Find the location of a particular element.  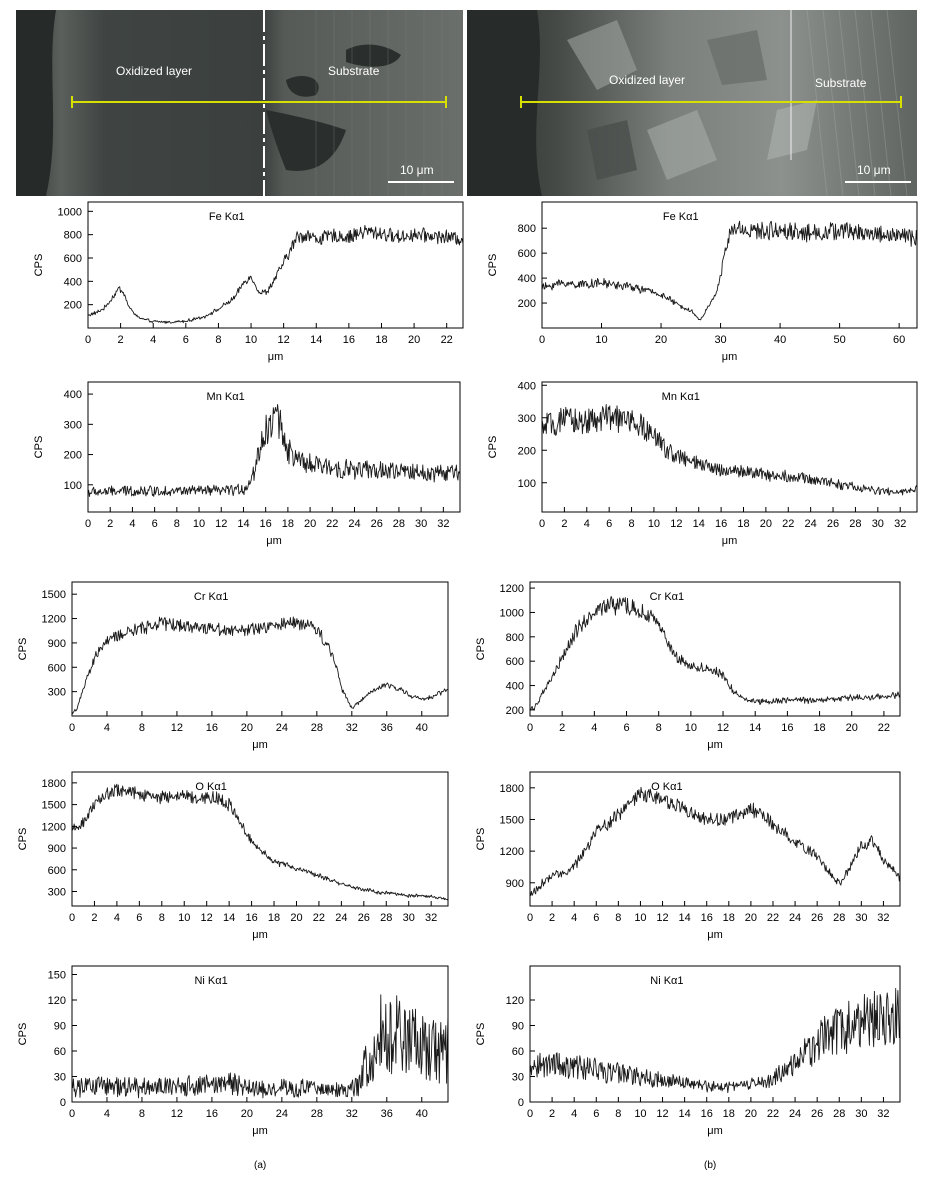

x-tick-label: 60 is located at coordinates (899, 340).